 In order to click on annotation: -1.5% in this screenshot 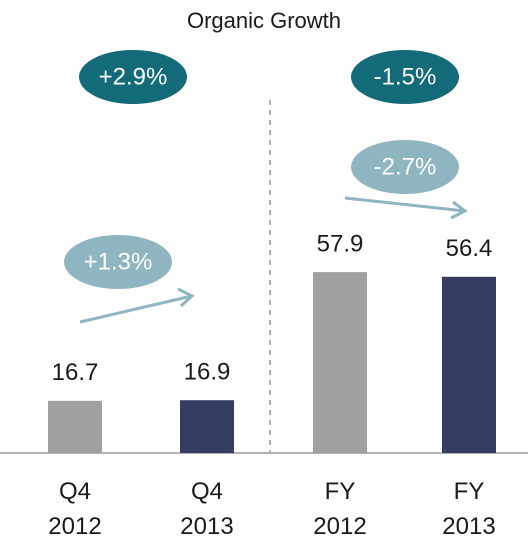, I will do `click(405, 76)`.